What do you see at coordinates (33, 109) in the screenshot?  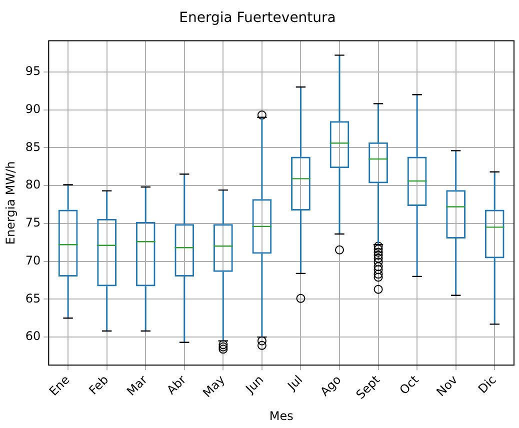 I see `y-tick-label: 90` at bounding box center [33, 109].